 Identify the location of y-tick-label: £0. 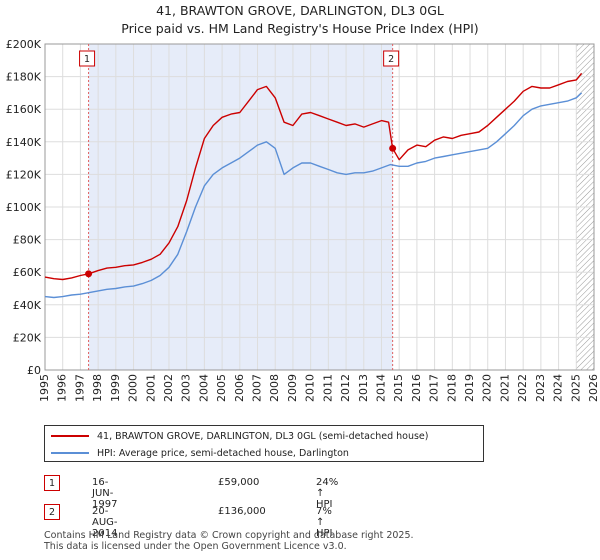
(34, 370).